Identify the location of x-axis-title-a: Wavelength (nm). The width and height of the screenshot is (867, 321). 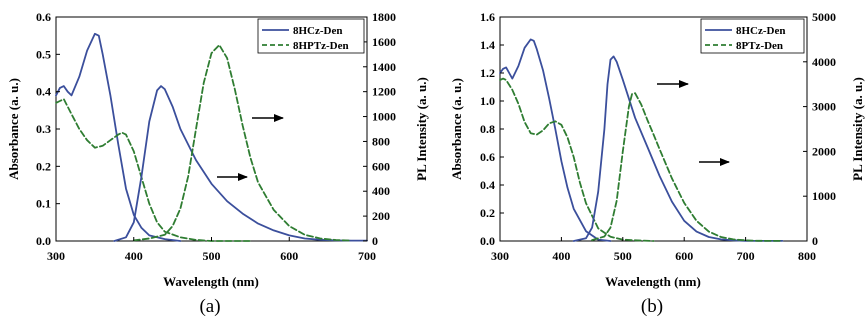
(211, 281).